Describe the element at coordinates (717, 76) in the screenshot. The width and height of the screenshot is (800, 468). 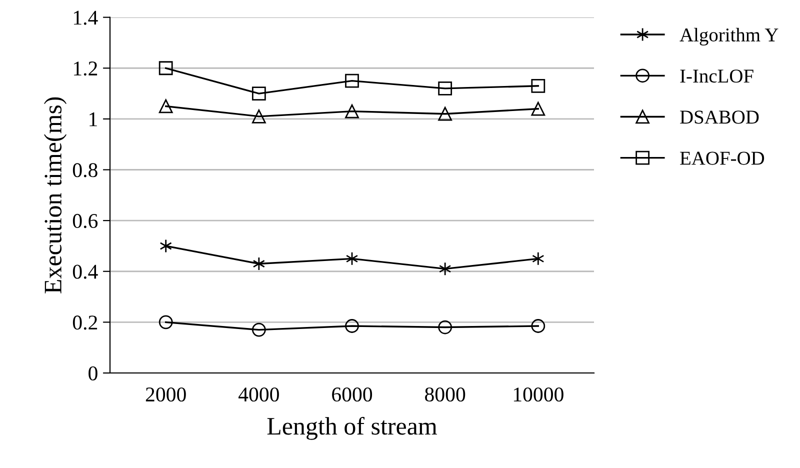
I see `legend-label: I-IncLOF` at that location.